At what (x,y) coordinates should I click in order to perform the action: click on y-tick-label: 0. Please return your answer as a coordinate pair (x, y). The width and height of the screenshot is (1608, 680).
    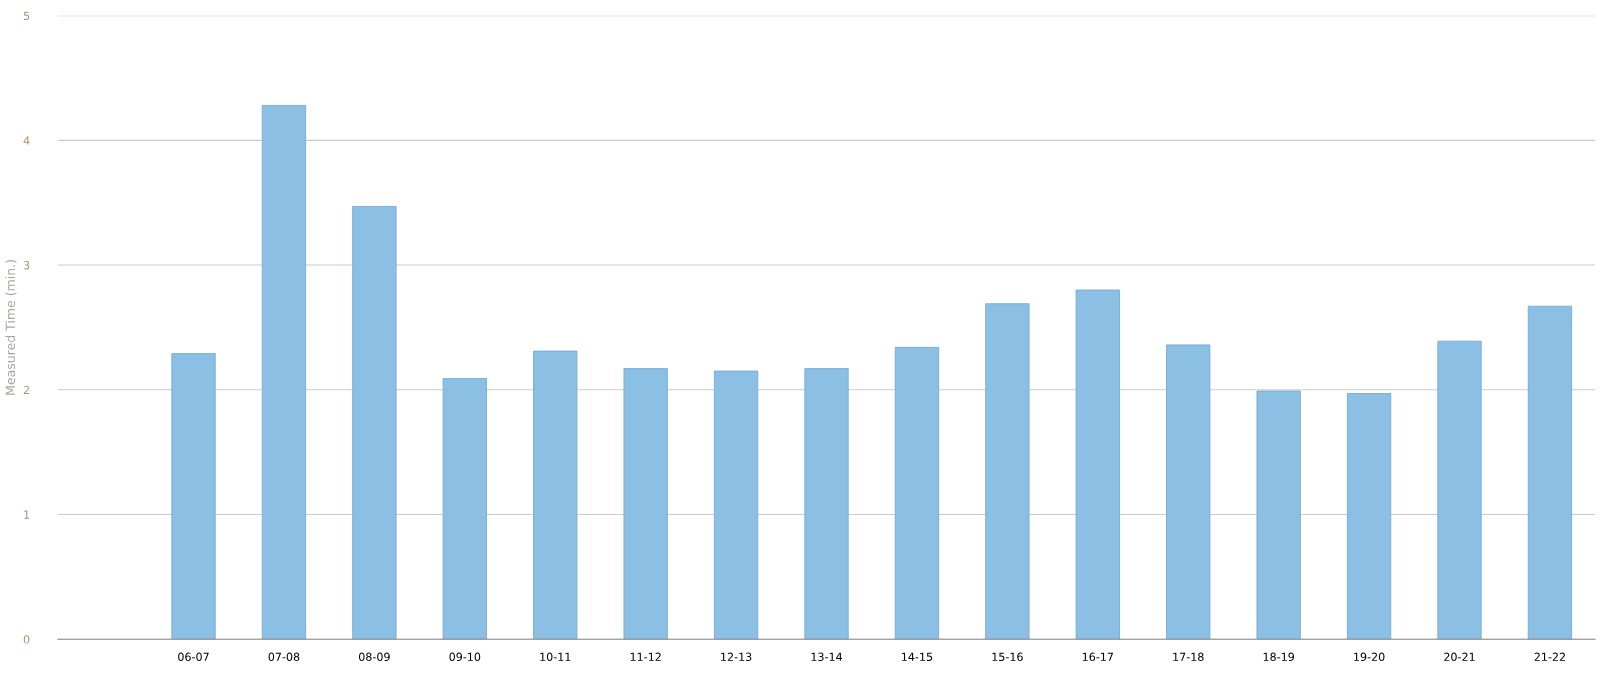
    Looking at the image, I should click on (26, 639).